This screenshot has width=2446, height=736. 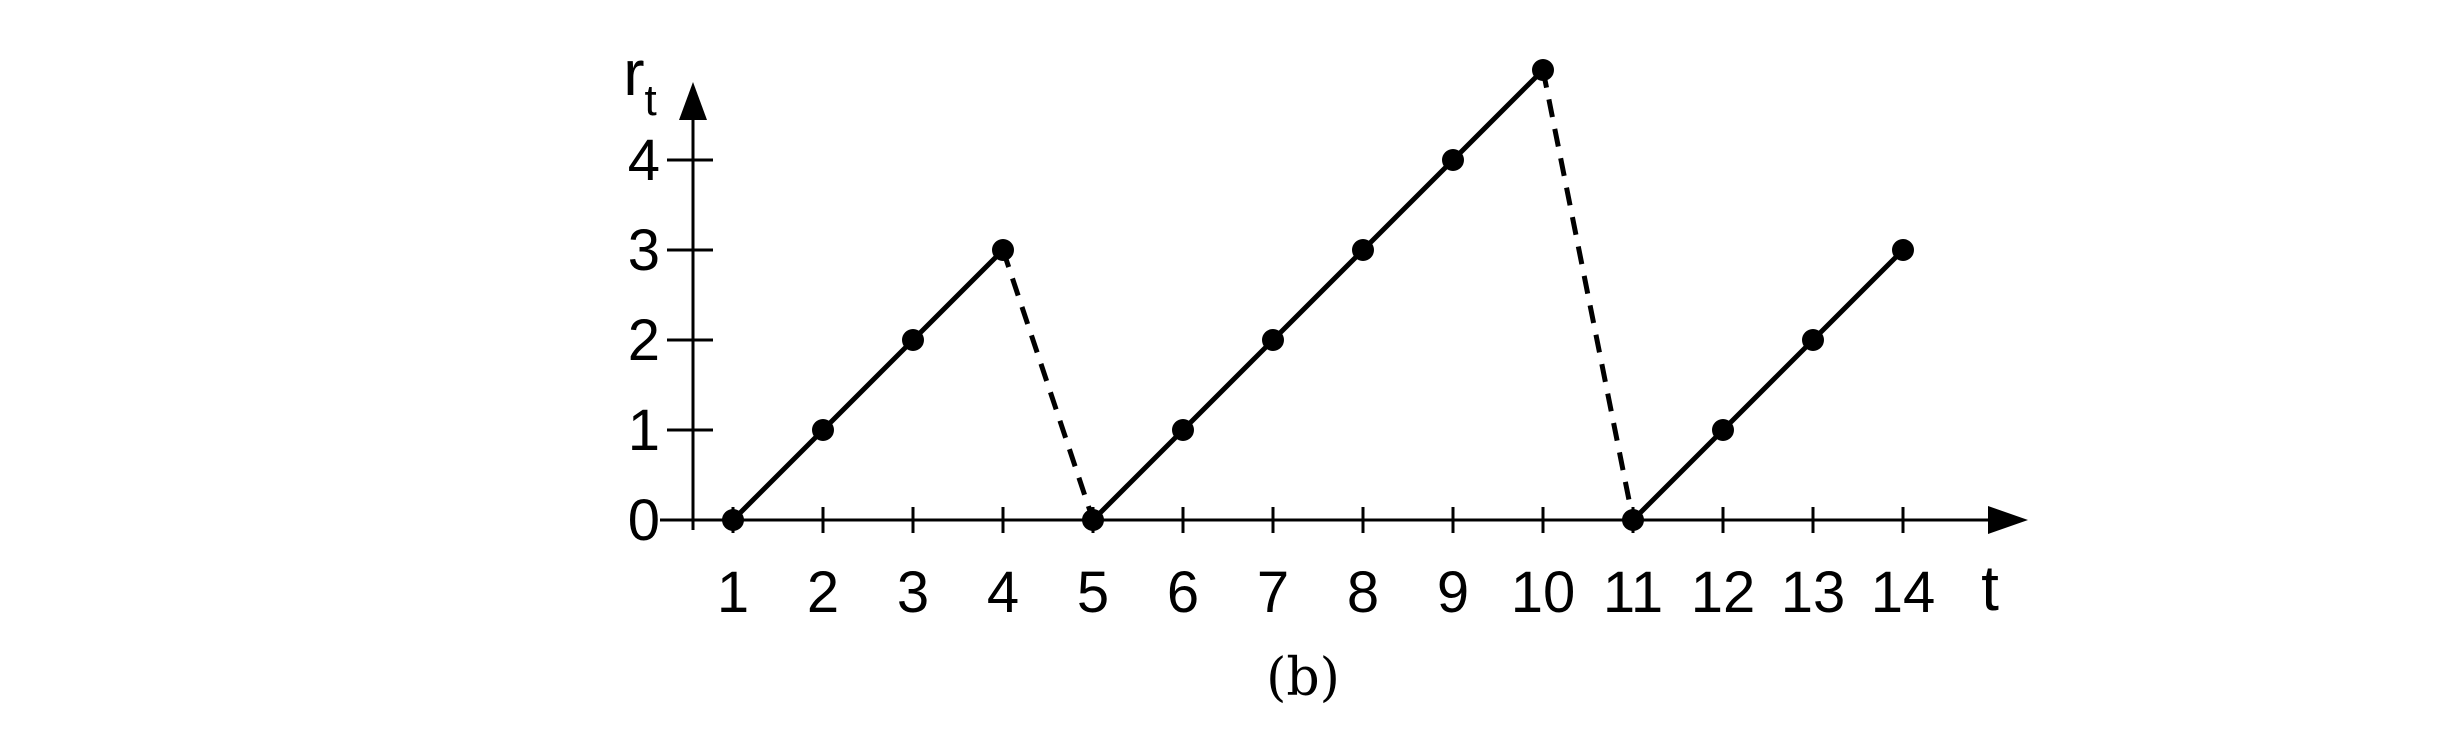 What do you see at coordinates (644, 160) in the screenshot?
I see `y-tick-label: 4` at bounding box center [644, 160].